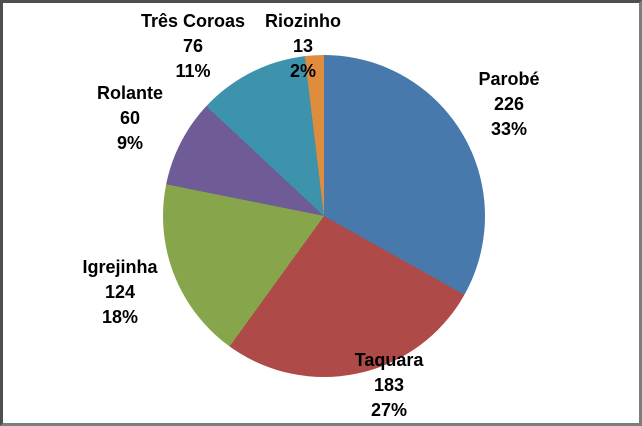 Image resolution: width=642 pixels, height=426 pixels. What do you see at coordinates (193, 21) in the screenshot?
I see `slice-name: Três Coroas` at bounding box center [193, 21].